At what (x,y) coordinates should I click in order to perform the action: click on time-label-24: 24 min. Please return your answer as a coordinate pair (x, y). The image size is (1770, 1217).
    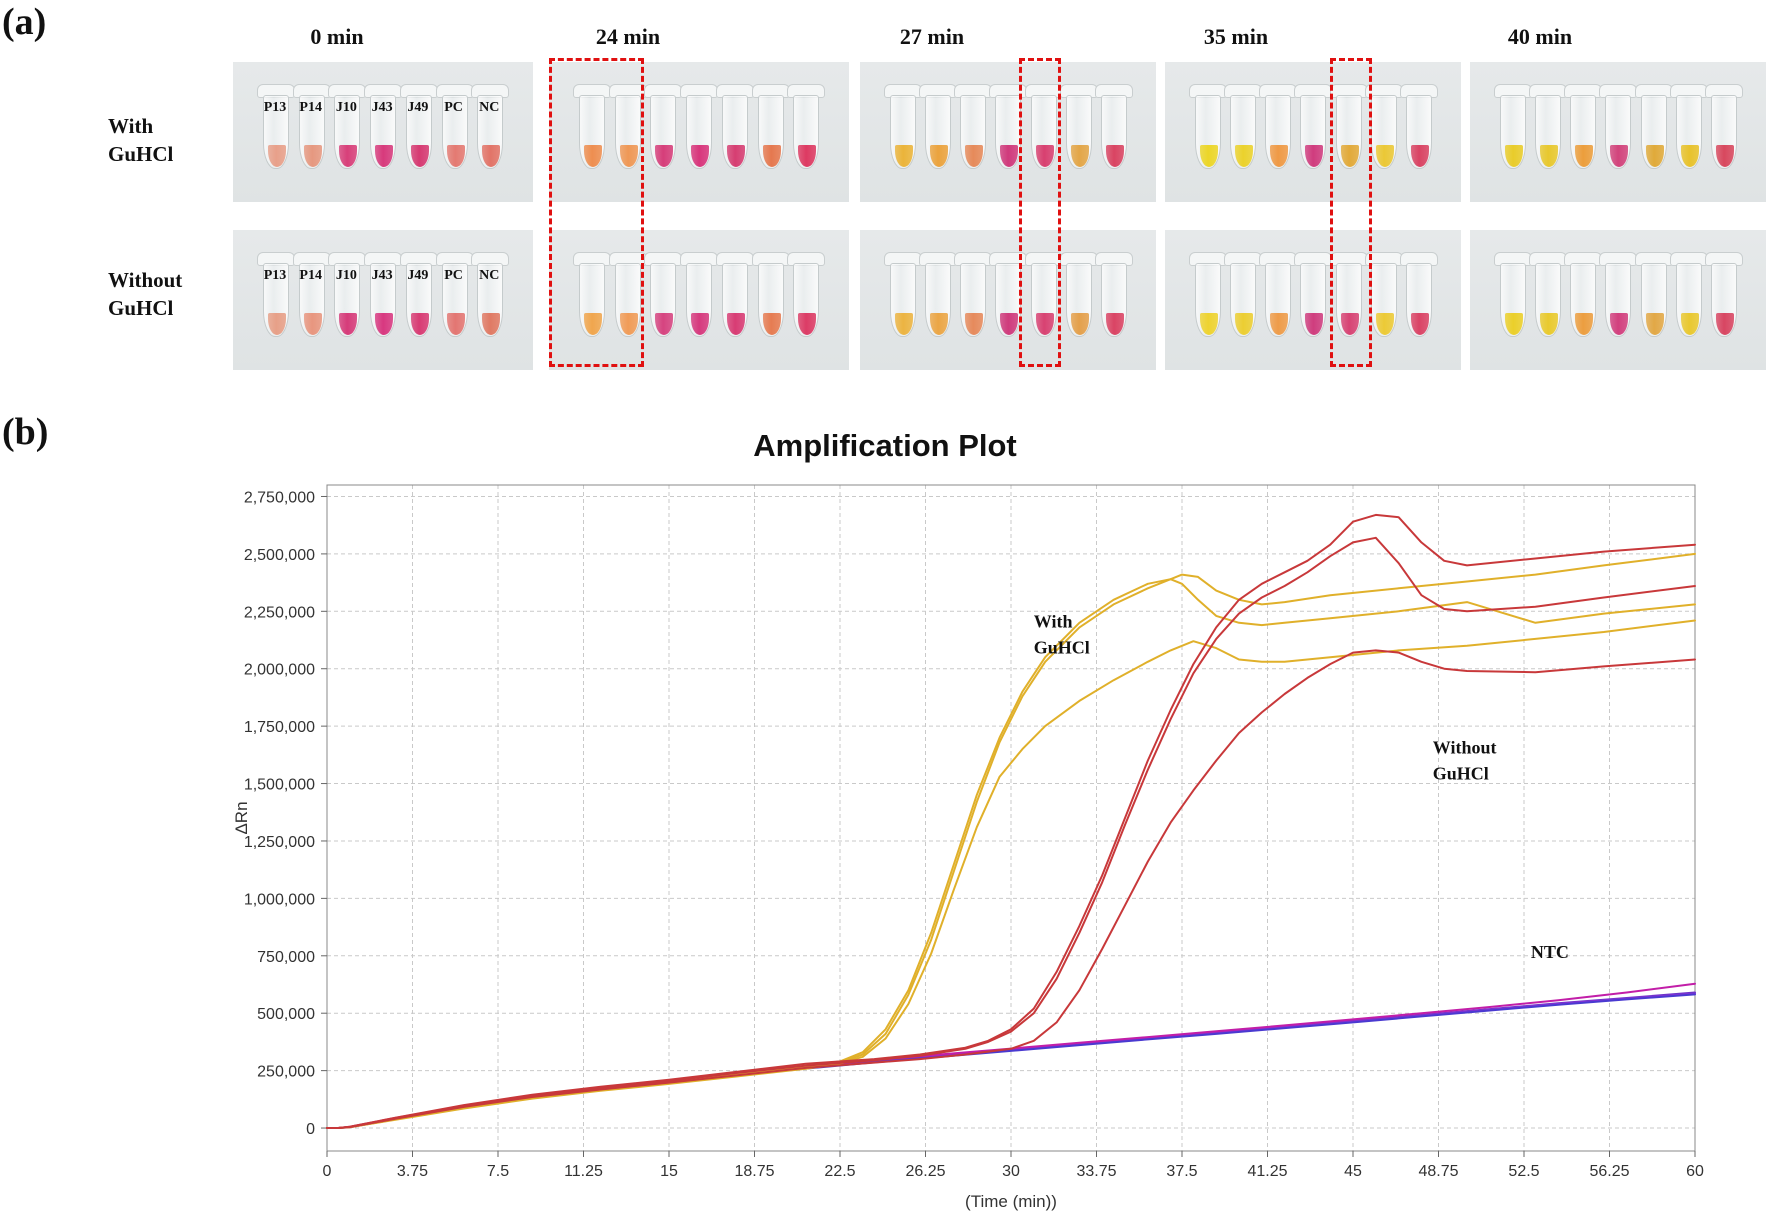
    Looking at the image, I should click on (628, 36).